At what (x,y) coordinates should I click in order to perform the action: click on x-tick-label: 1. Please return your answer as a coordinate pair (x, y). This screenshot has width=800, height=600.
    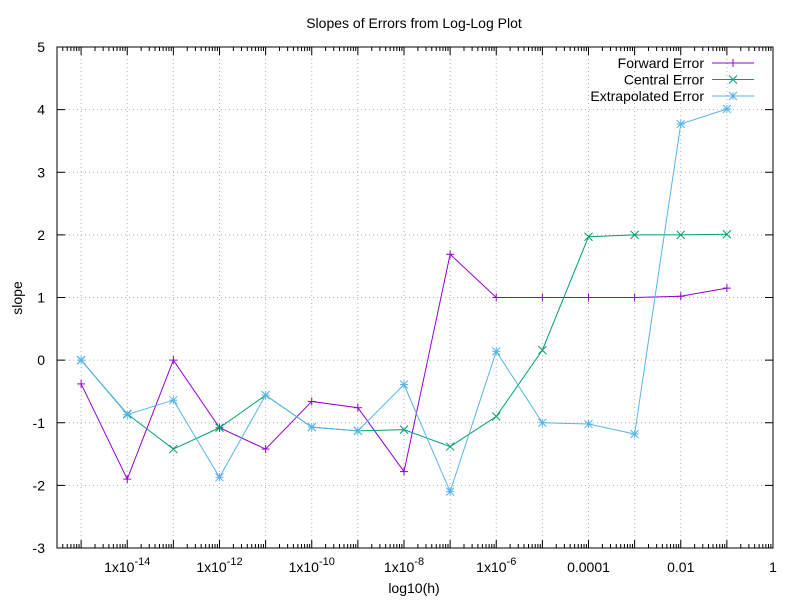
    Looking at the image, I should click on (773, 567).